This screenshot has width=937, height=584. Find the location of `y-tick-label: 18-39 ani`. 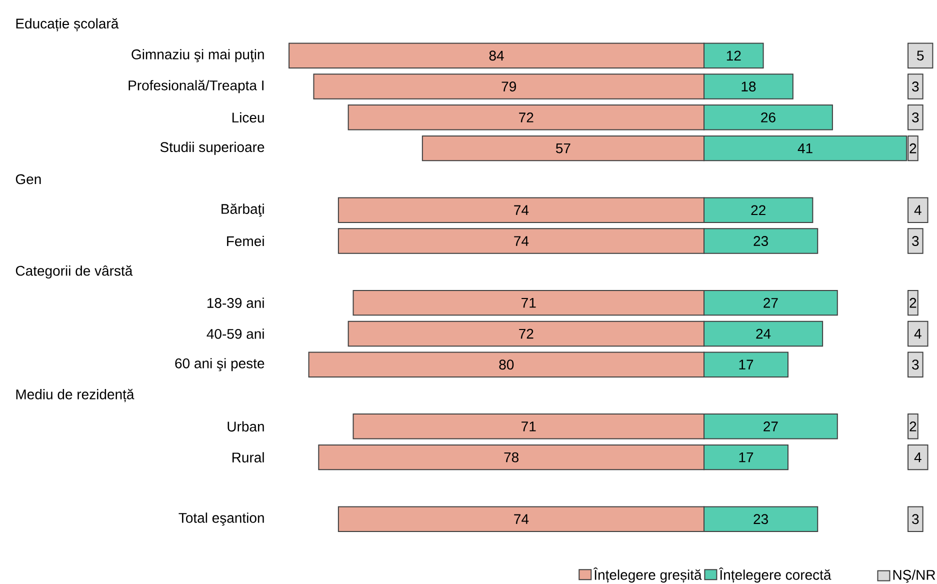

y-tick-label: 18-39 ani is located at coordinates (235, 303).